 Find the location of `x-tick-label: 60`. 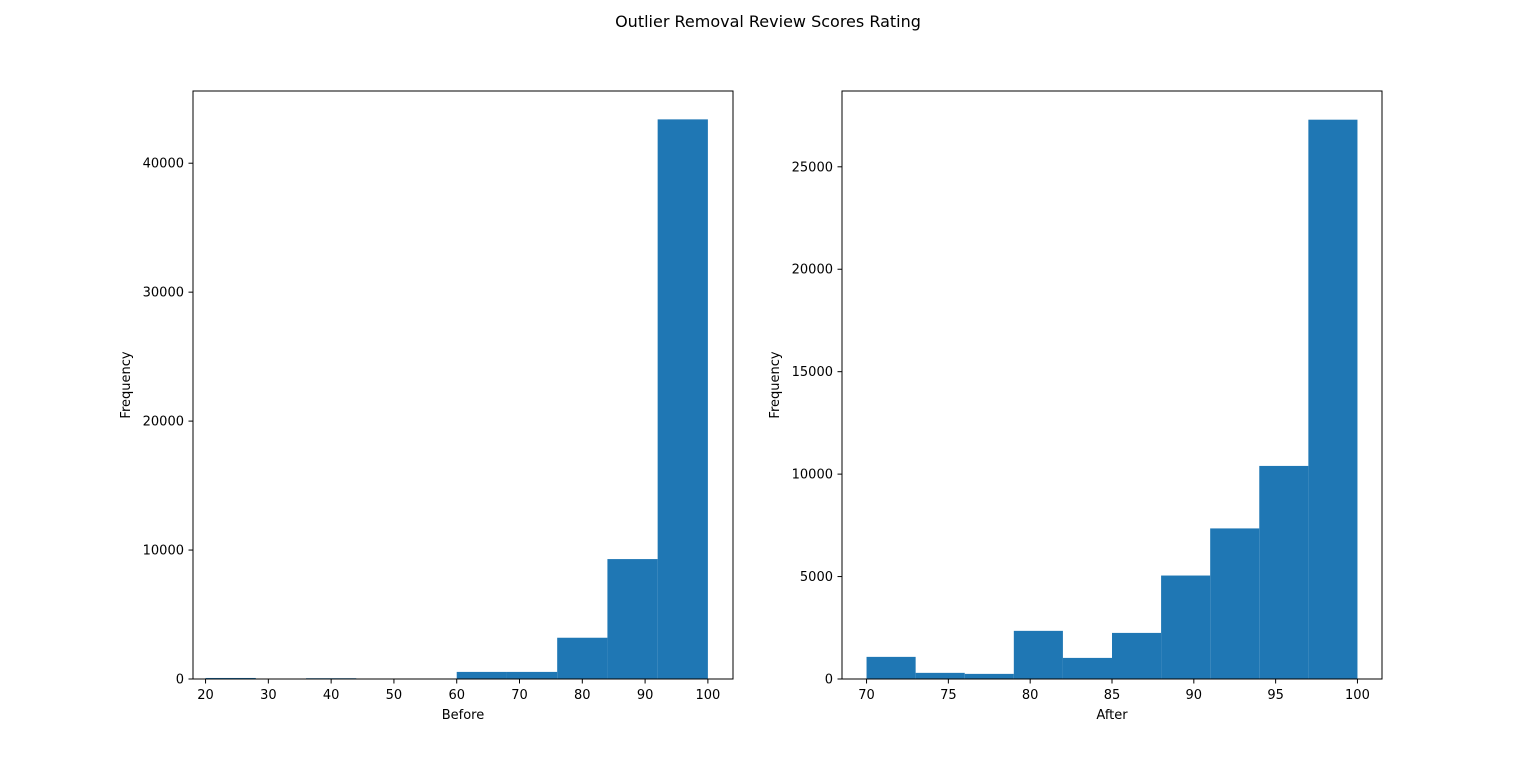

x-tick-label: 60 is located at coordinates (456, 695).